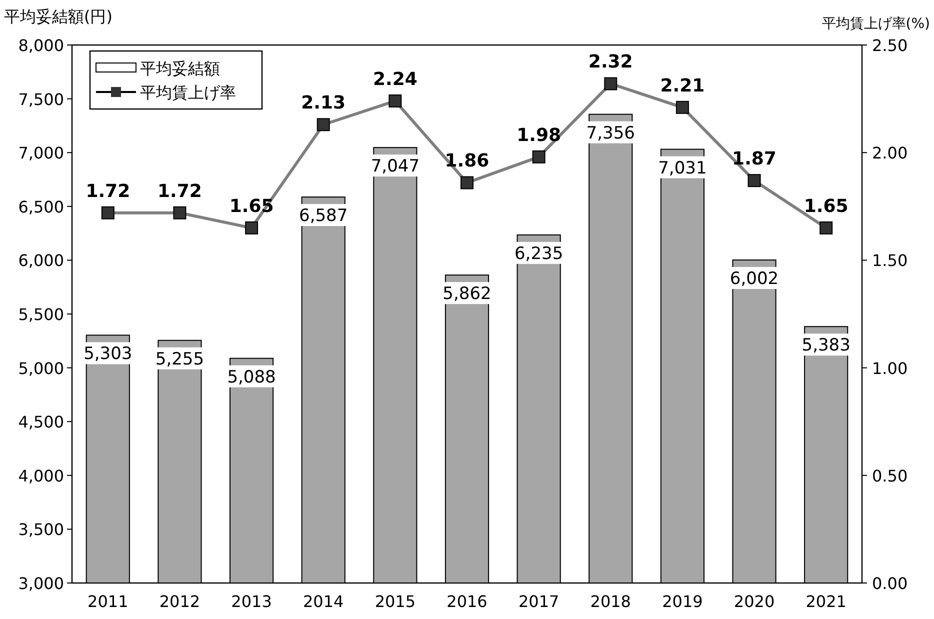 The image size is (934, 619). Describe the element at coordinates (58, 16) in the screenshot. I see `y-axis-title: 平均妥結額(円)` at that location.